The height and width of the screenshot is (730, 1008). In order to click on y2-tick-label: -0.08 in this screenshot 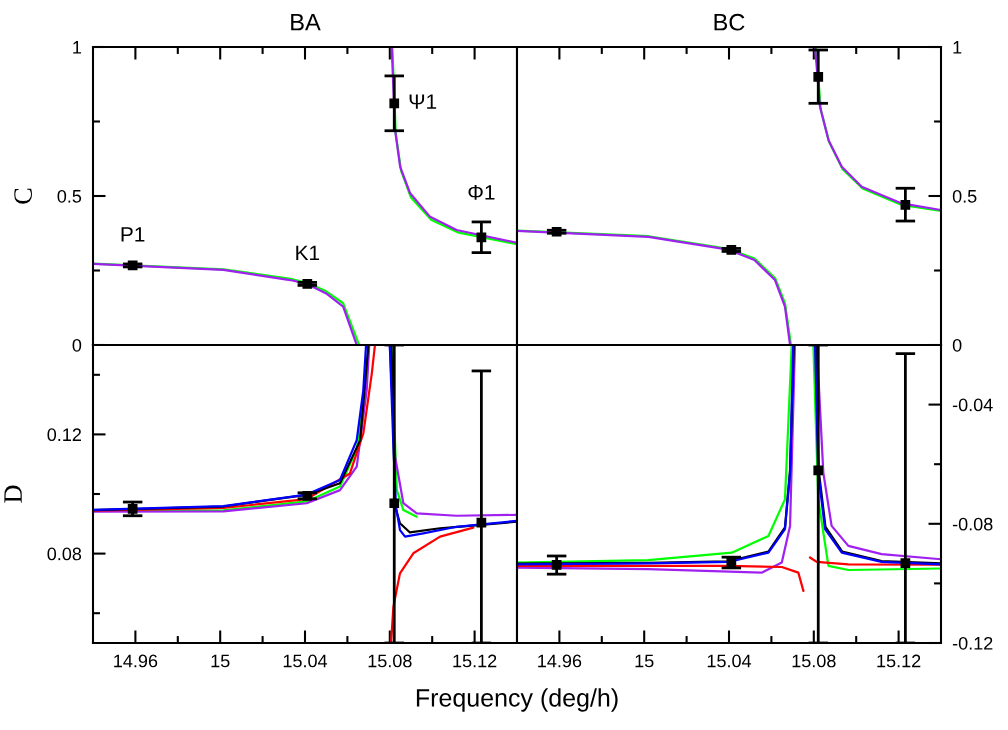, I will do `click(972, 524)`.